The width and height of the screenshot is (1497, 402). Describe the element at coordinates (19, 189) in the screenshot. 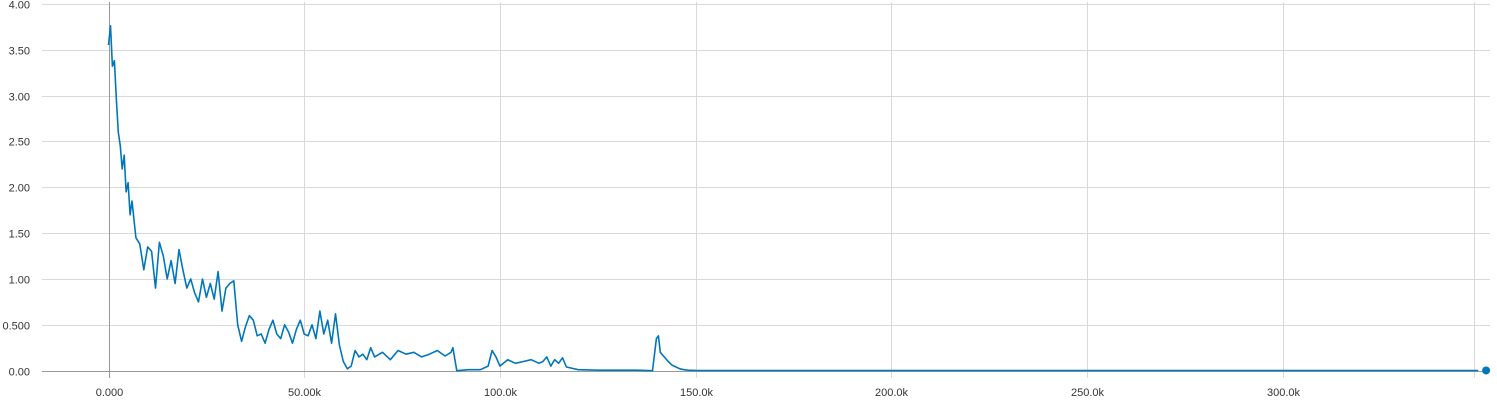

I see `y-tick-label: 2.00` at that location.